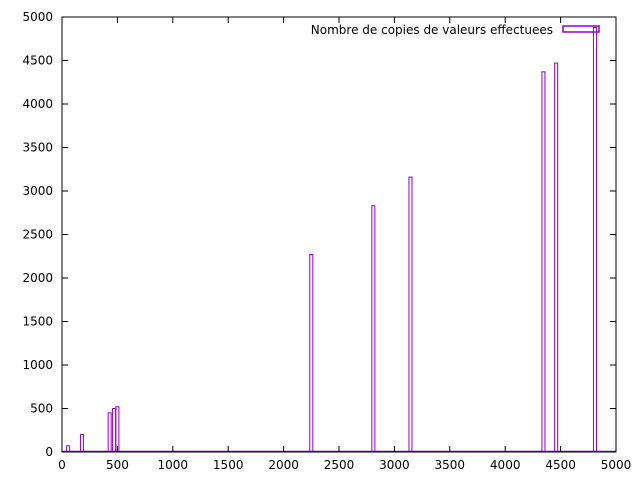 The image size is (640, 480). Describe the element at coordinates (41, 409) in the screenshot. I see `y-tick-label: 500` at that location.